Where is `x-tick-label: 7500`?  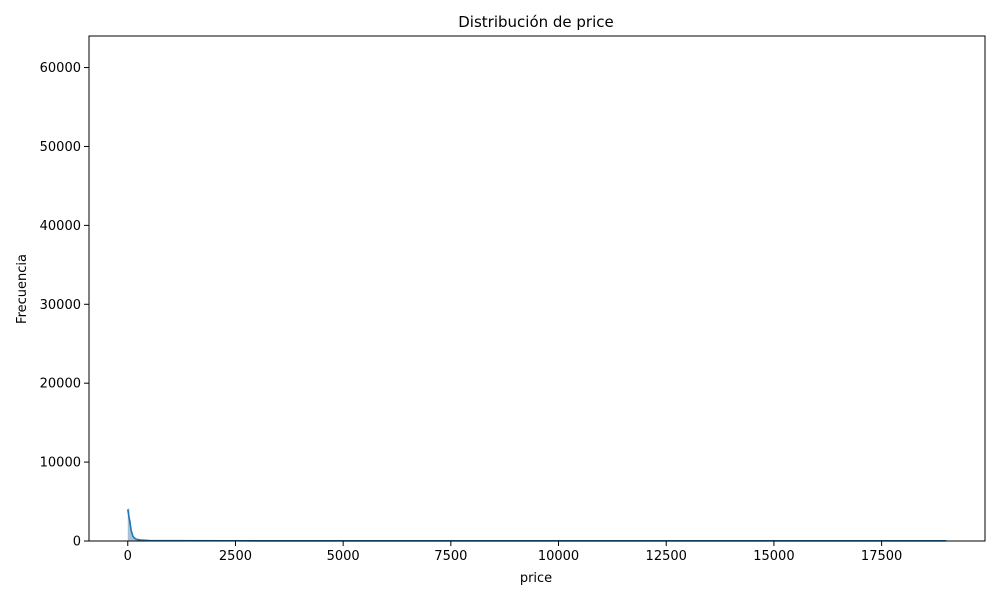 x-tick-label: 7500 is located at coordinates (450, 556).